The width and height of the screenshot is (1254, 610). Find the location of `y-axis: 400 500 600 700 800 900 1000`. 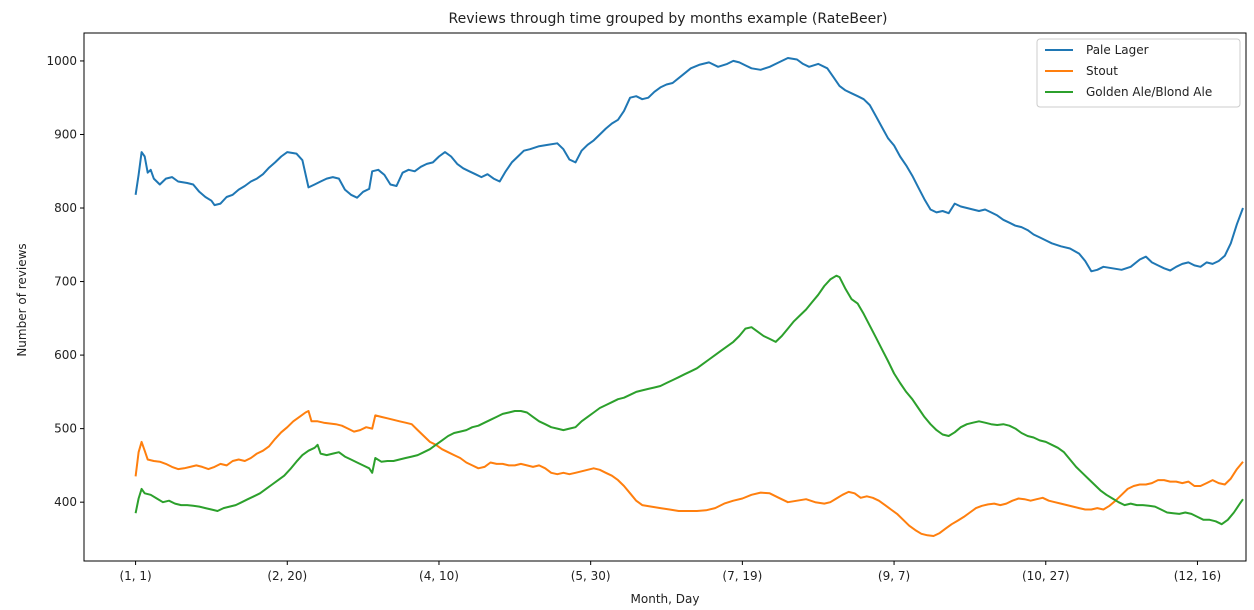

y-axis: 400 500 600 700 800 900 1000 is located at coordinates (65, 281).